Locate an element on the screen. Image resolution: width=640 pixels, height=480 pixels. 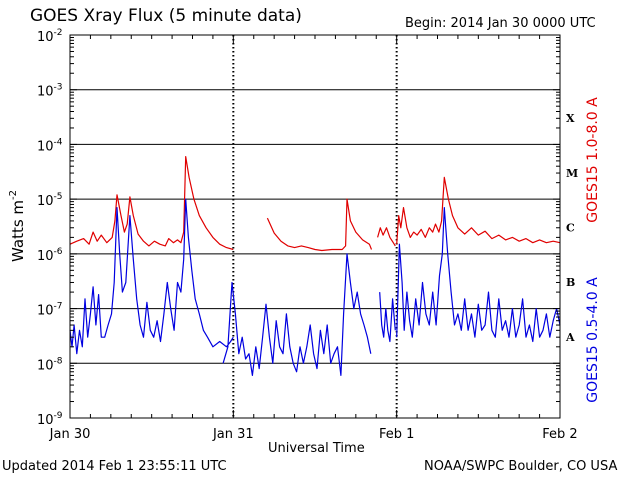
y-tick-exponent: -8 is located at coordinates (58, 361).